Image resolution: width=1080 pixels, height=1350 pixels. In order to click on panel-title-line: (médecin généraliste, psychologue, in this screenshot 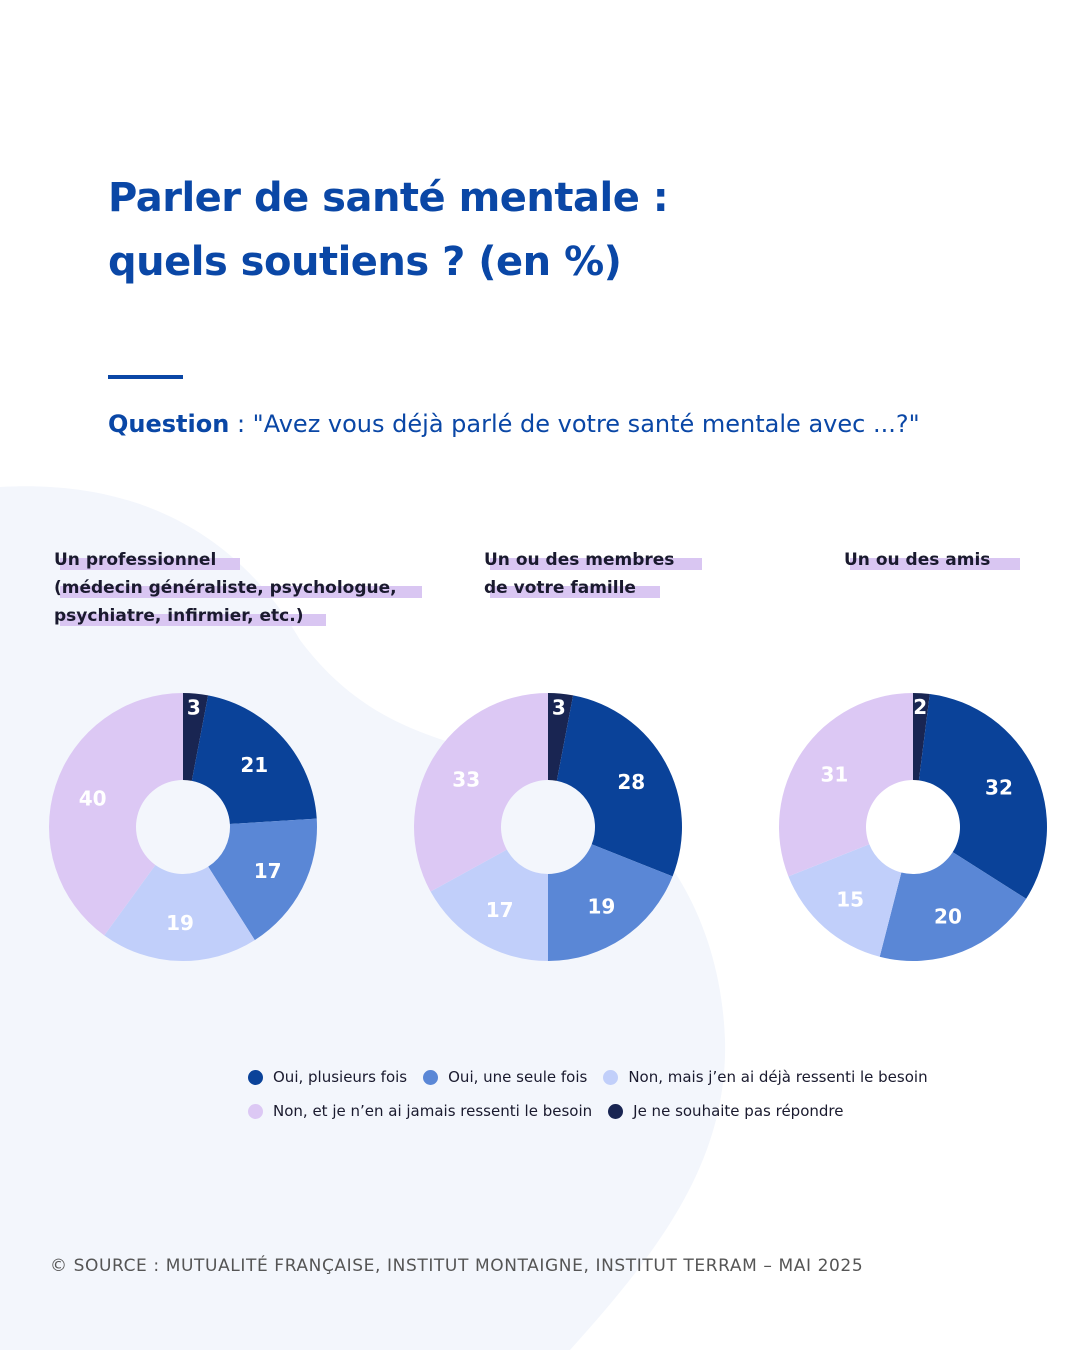, I will do `click(225, 588)`.